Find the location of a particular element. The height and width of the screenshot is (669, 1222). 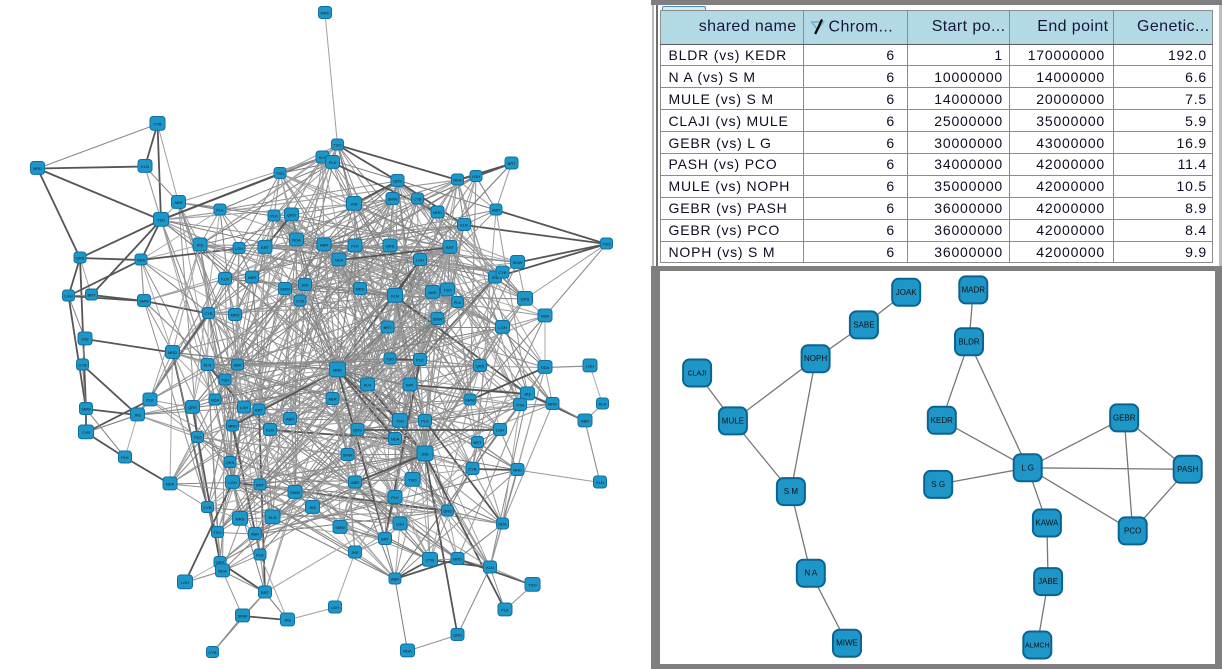

svg-text: MADR is located at coordinates (974, 289).